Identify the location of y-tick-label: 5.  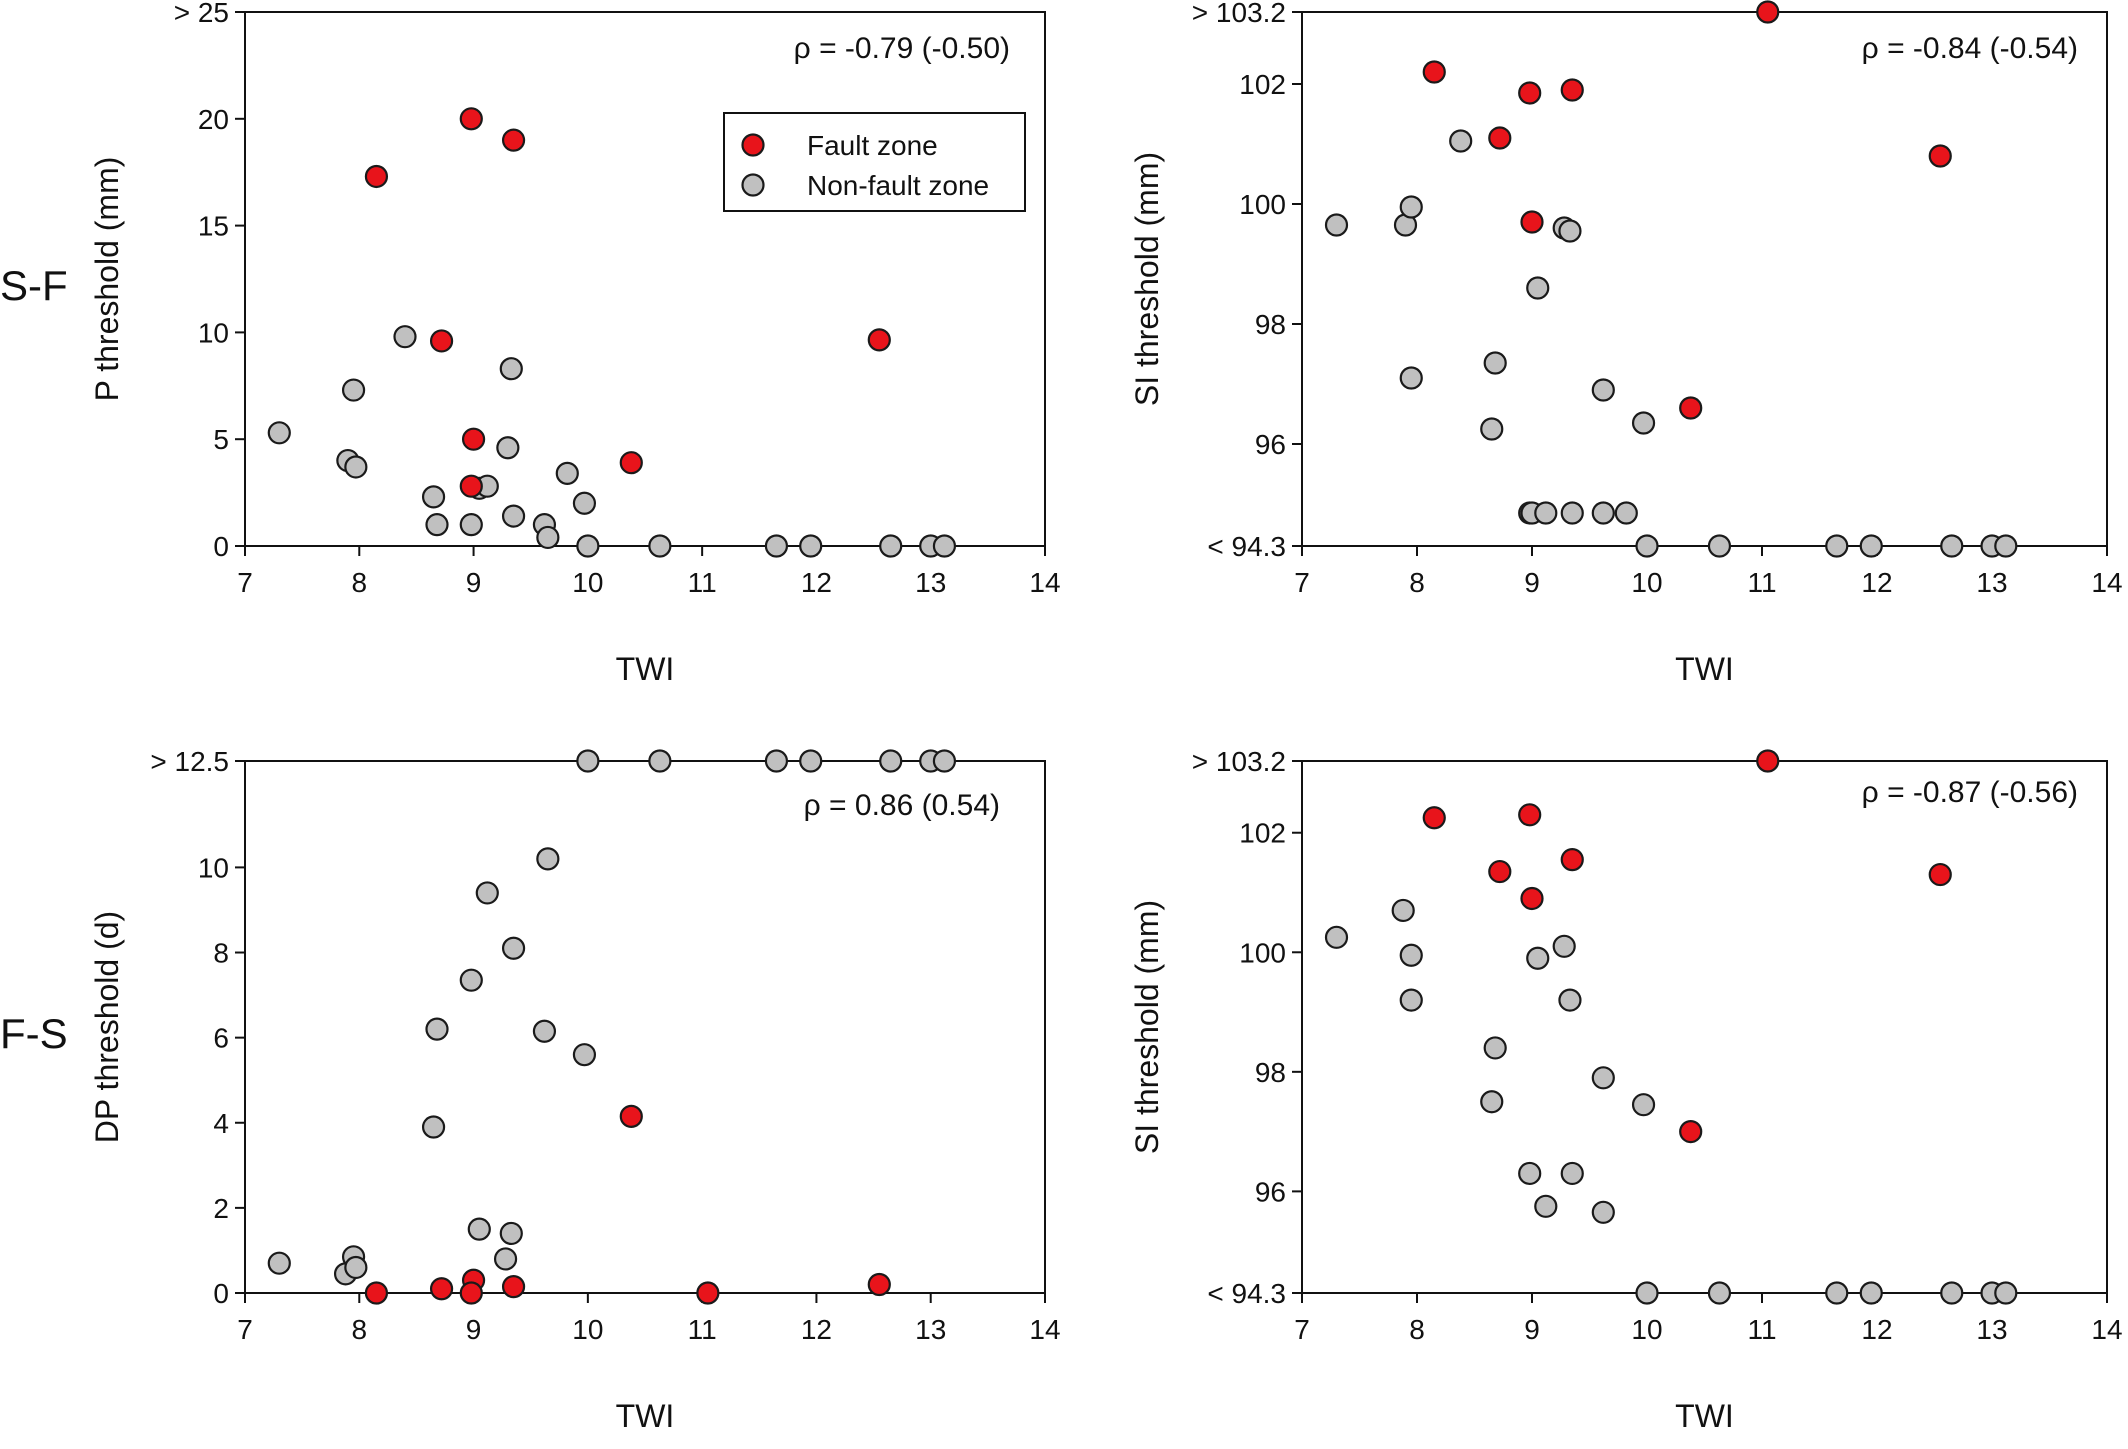
(221, 439).